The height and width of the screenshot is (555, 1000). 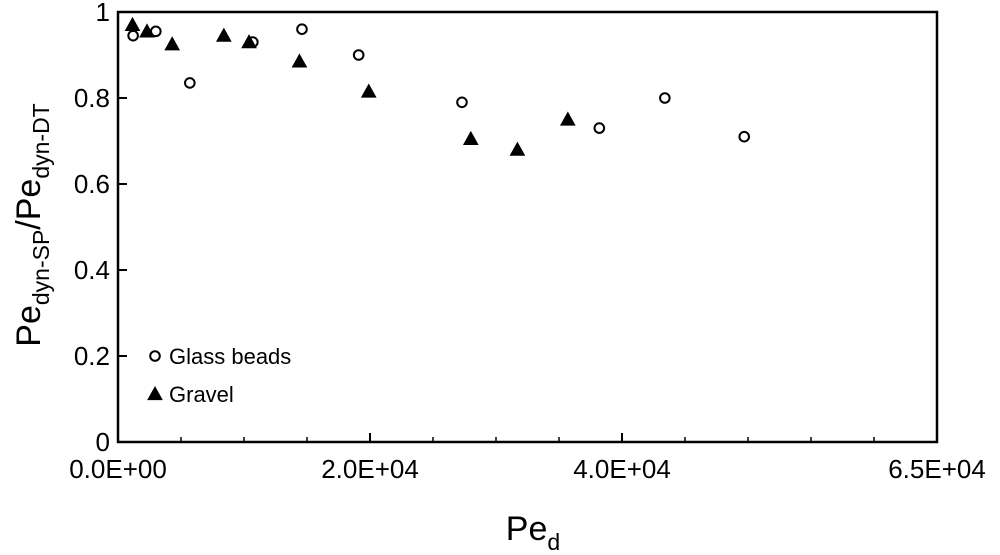 I want to click on x-axis-title: Ped, so click(x=533, y=532).